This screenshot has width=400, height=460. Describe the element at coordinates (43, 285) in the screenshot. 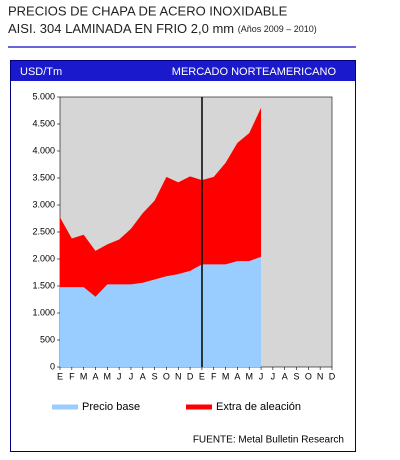

I see `y-tick-label: 1.500` at that location.